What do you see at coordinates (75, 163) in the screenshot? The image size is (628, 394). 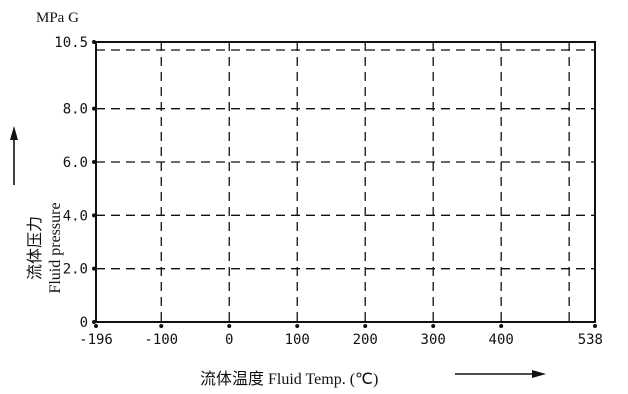 I see `y-tick-label: 6.0` at bounding box center [75, 163].